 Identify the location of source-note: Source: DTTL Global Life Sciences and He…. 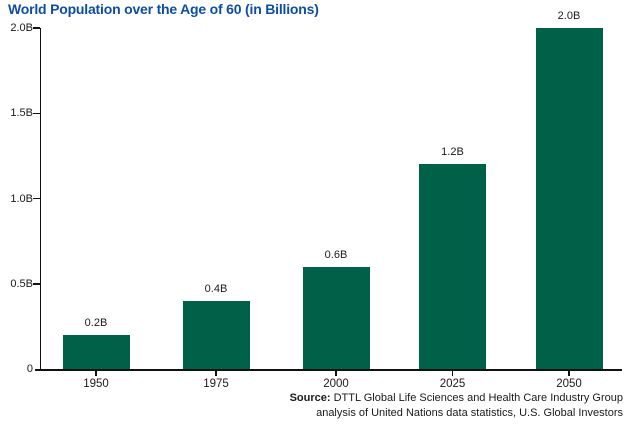
(456, 405).